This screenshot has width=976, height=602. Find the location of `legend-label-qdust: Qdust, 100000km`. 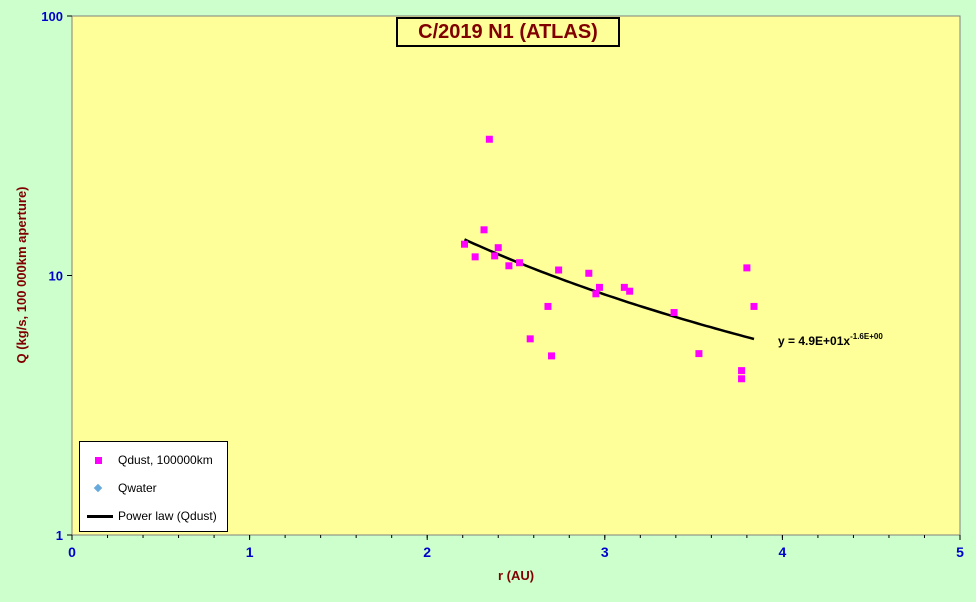

legend-label-qdust: Qdust, 100000km is located at coordinates (165, 460).